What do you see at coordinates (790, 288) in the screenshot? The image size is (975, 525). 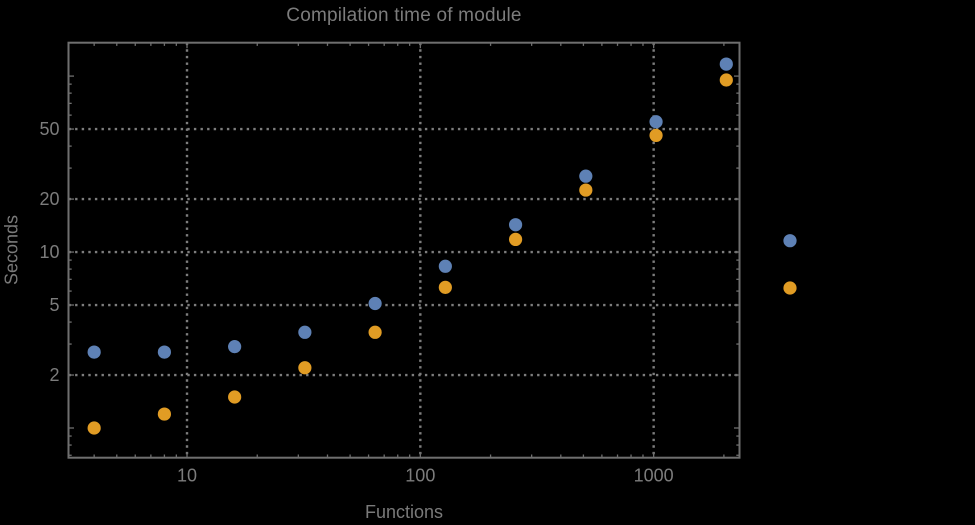 I see `legend-series-2-marker` at bounding box center [790, 288].